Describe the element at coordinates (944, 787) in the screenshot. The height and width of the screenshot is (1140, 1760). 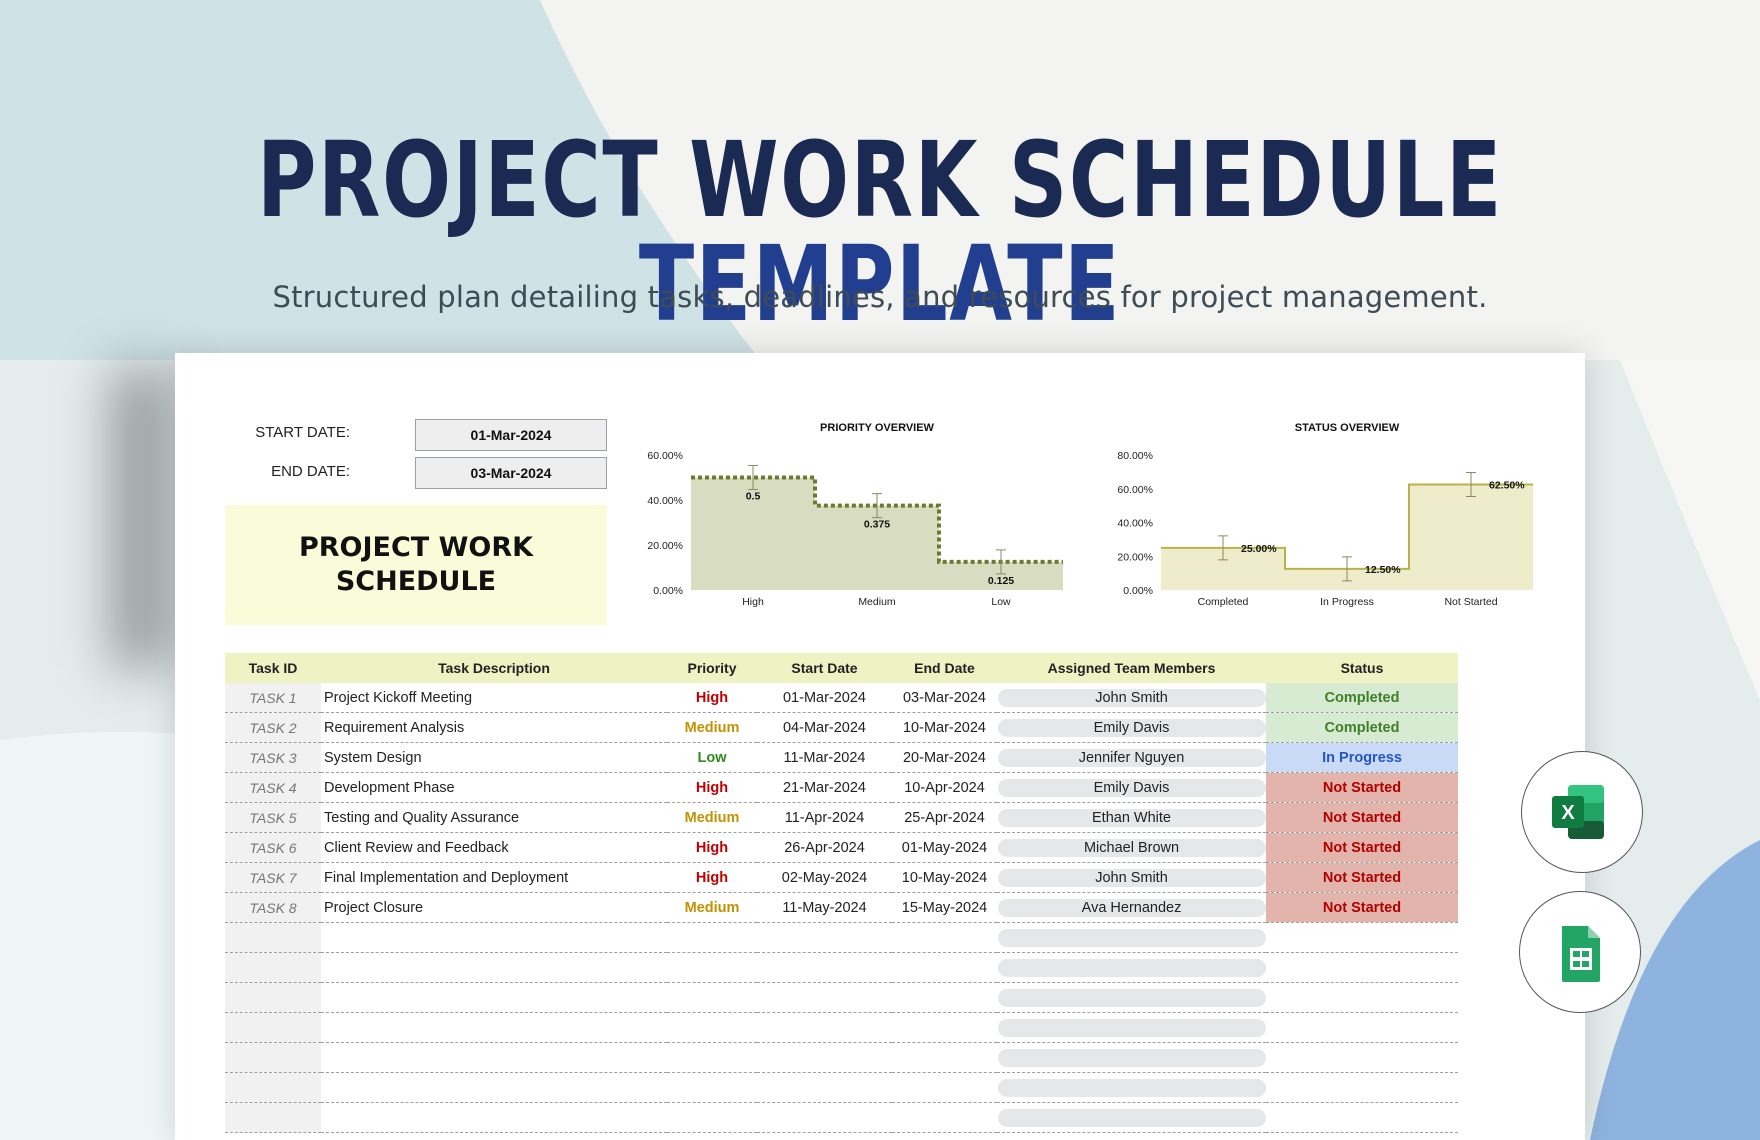
I see `end-date-cell: 10-Apr-2024` at that location.